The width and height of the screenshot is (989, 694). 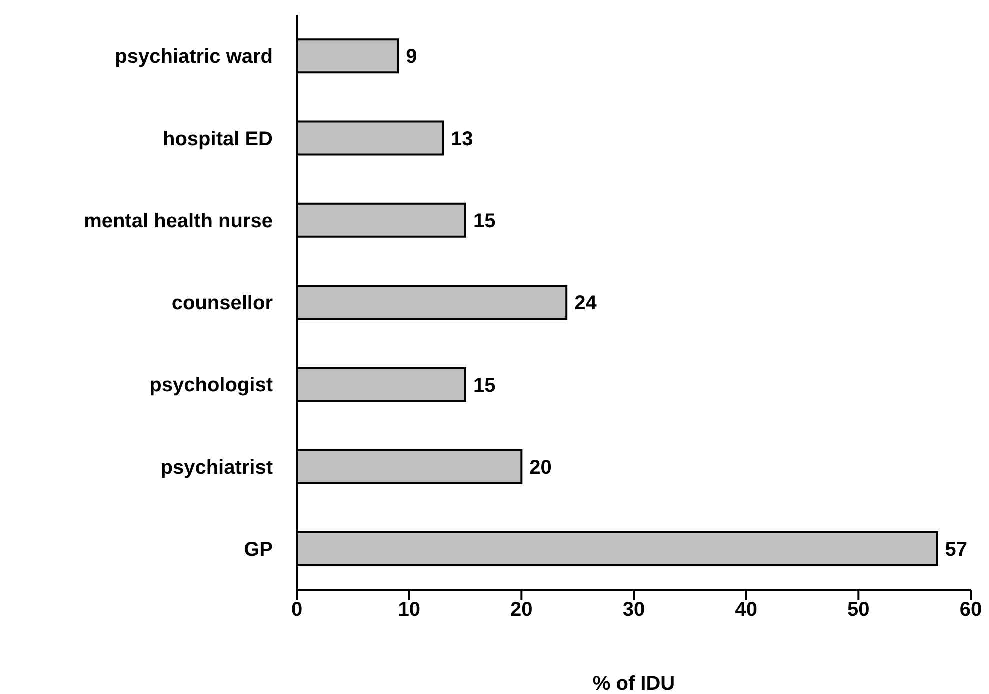 I want to click on y-tick-label: psychologist, so click(x=212, y=385).